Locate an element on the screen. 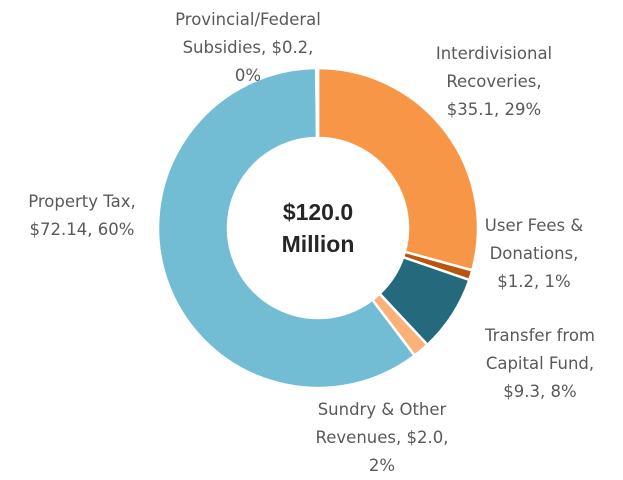 The image size is (623, 480). data-label: Transfer from Capital Fund, $9.3, 8% is located at coordinates (540, 363).